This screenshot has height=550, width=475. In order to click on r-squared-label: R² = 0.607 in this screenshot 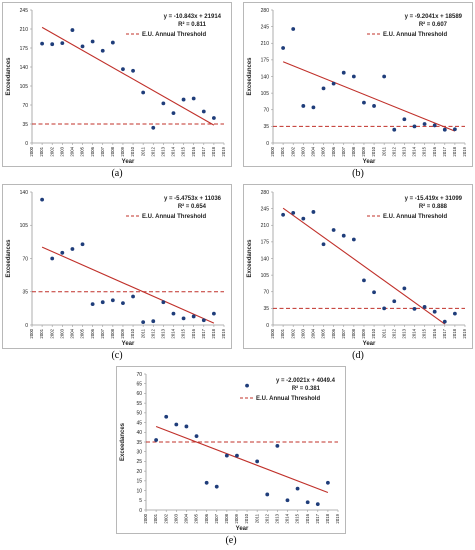, I will do `click(433, 24)`.